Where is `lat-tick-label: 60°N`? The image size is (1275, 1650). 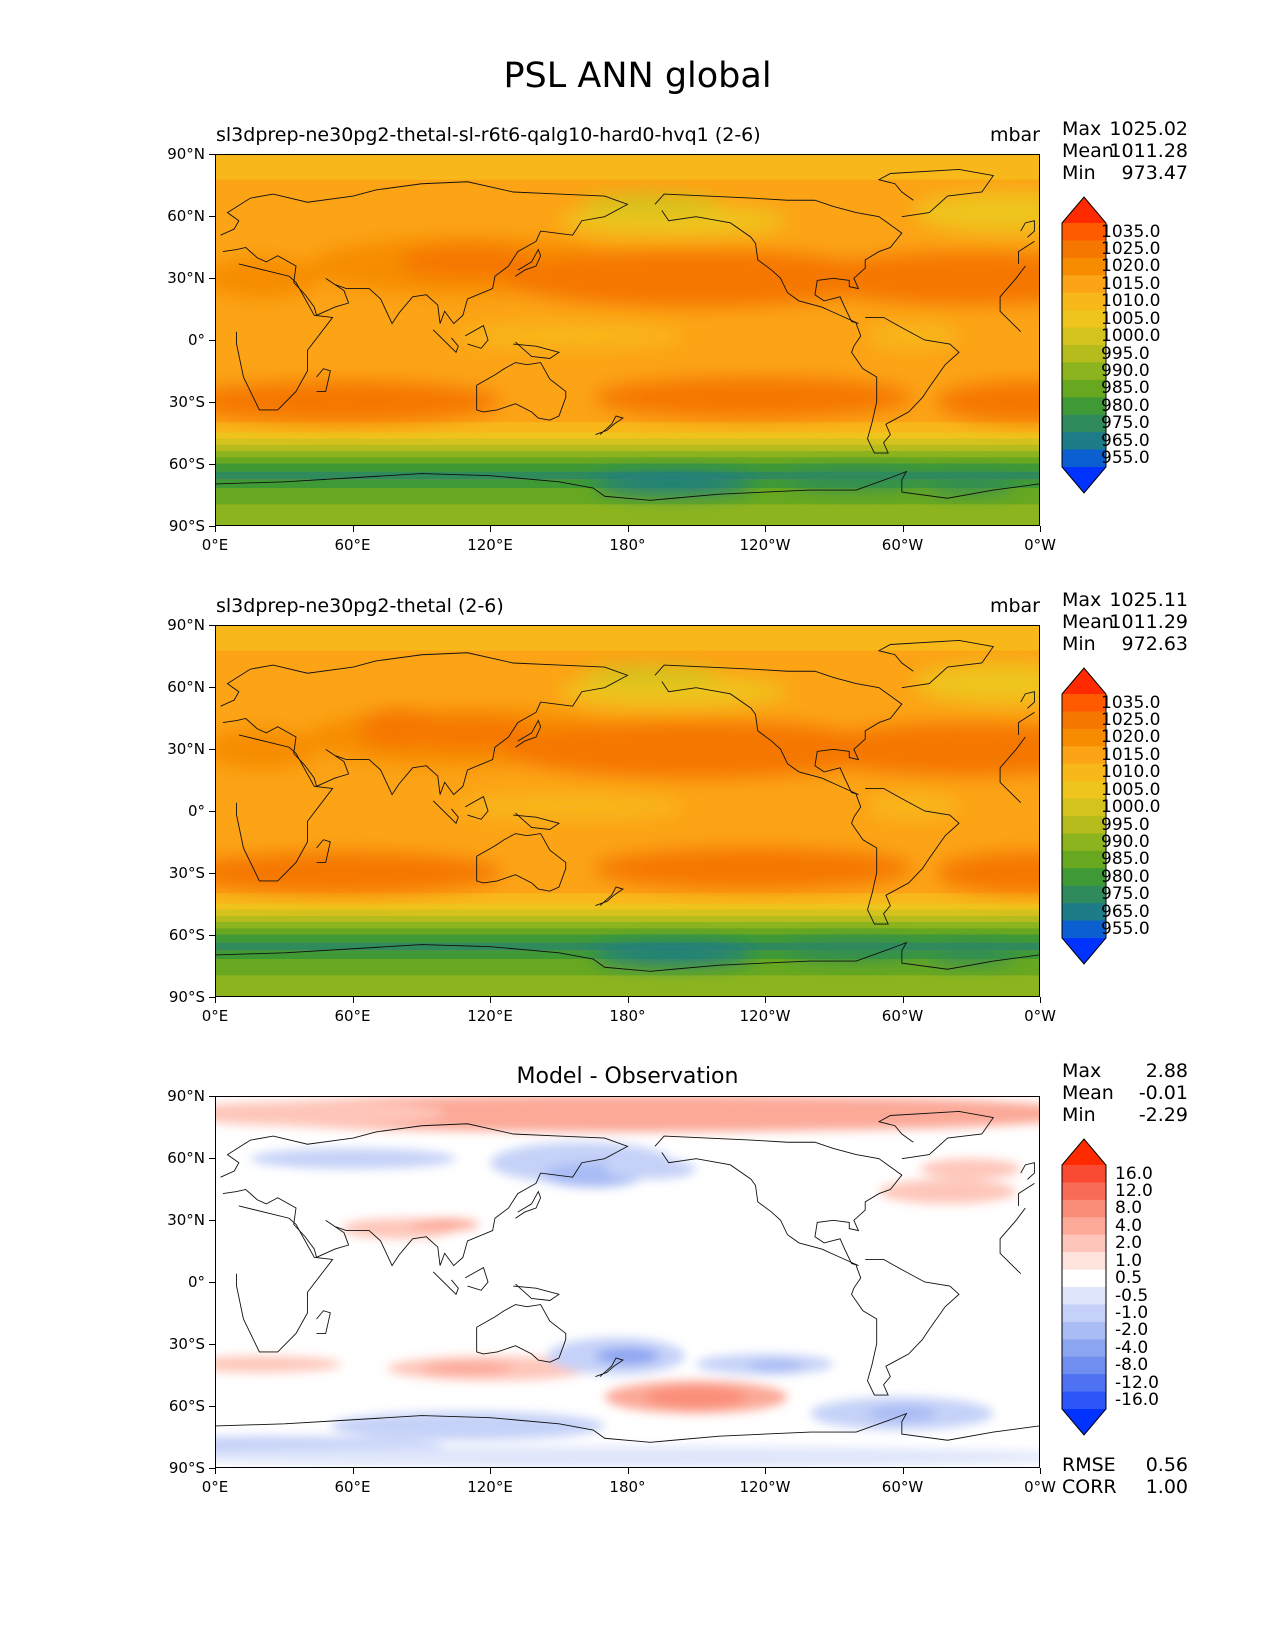 lat-tick-label: 60°N is located at coordinates (186, 1158).